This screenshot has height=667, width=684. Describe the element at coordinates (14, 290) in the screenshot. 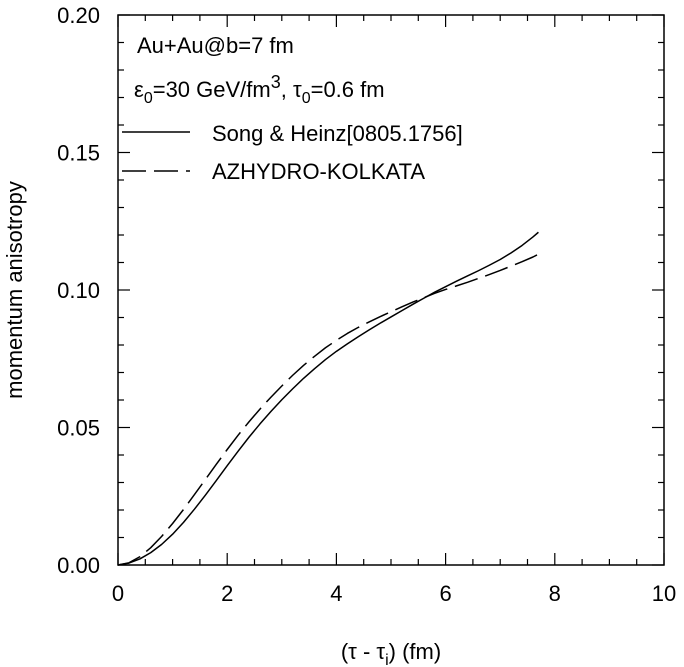

I see `y-axis-title: momentum anisotropy` at that location.